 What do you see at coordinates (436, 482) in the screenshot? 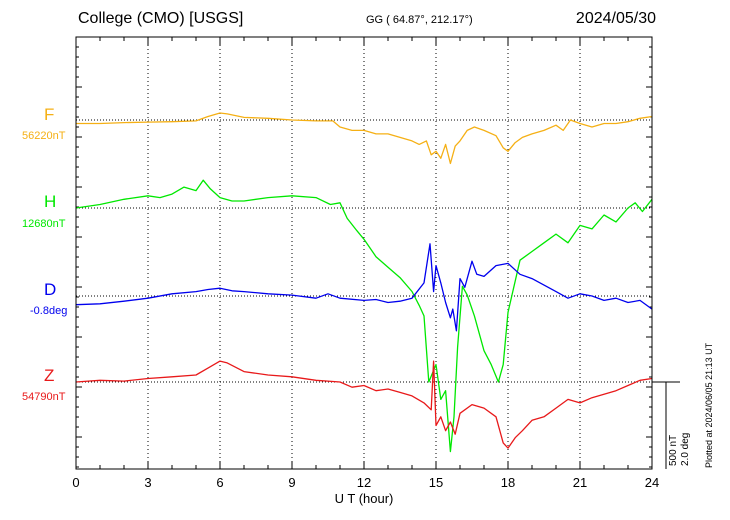
I see `x-tick-label: 15` at bounding box center [436, 482].